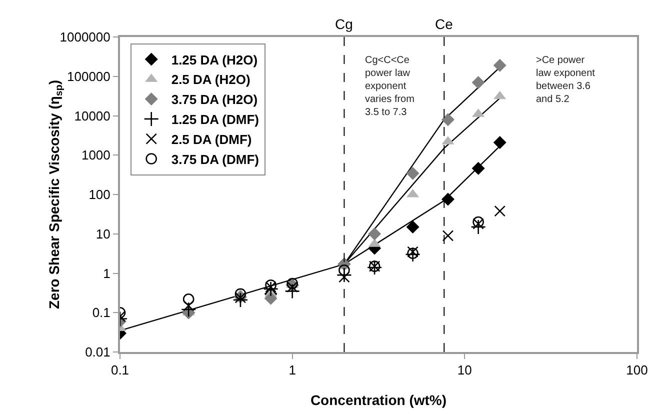 This screenshot has width=653, height=416. I want to click on ref-line-label: Cg, so click(344, 24).